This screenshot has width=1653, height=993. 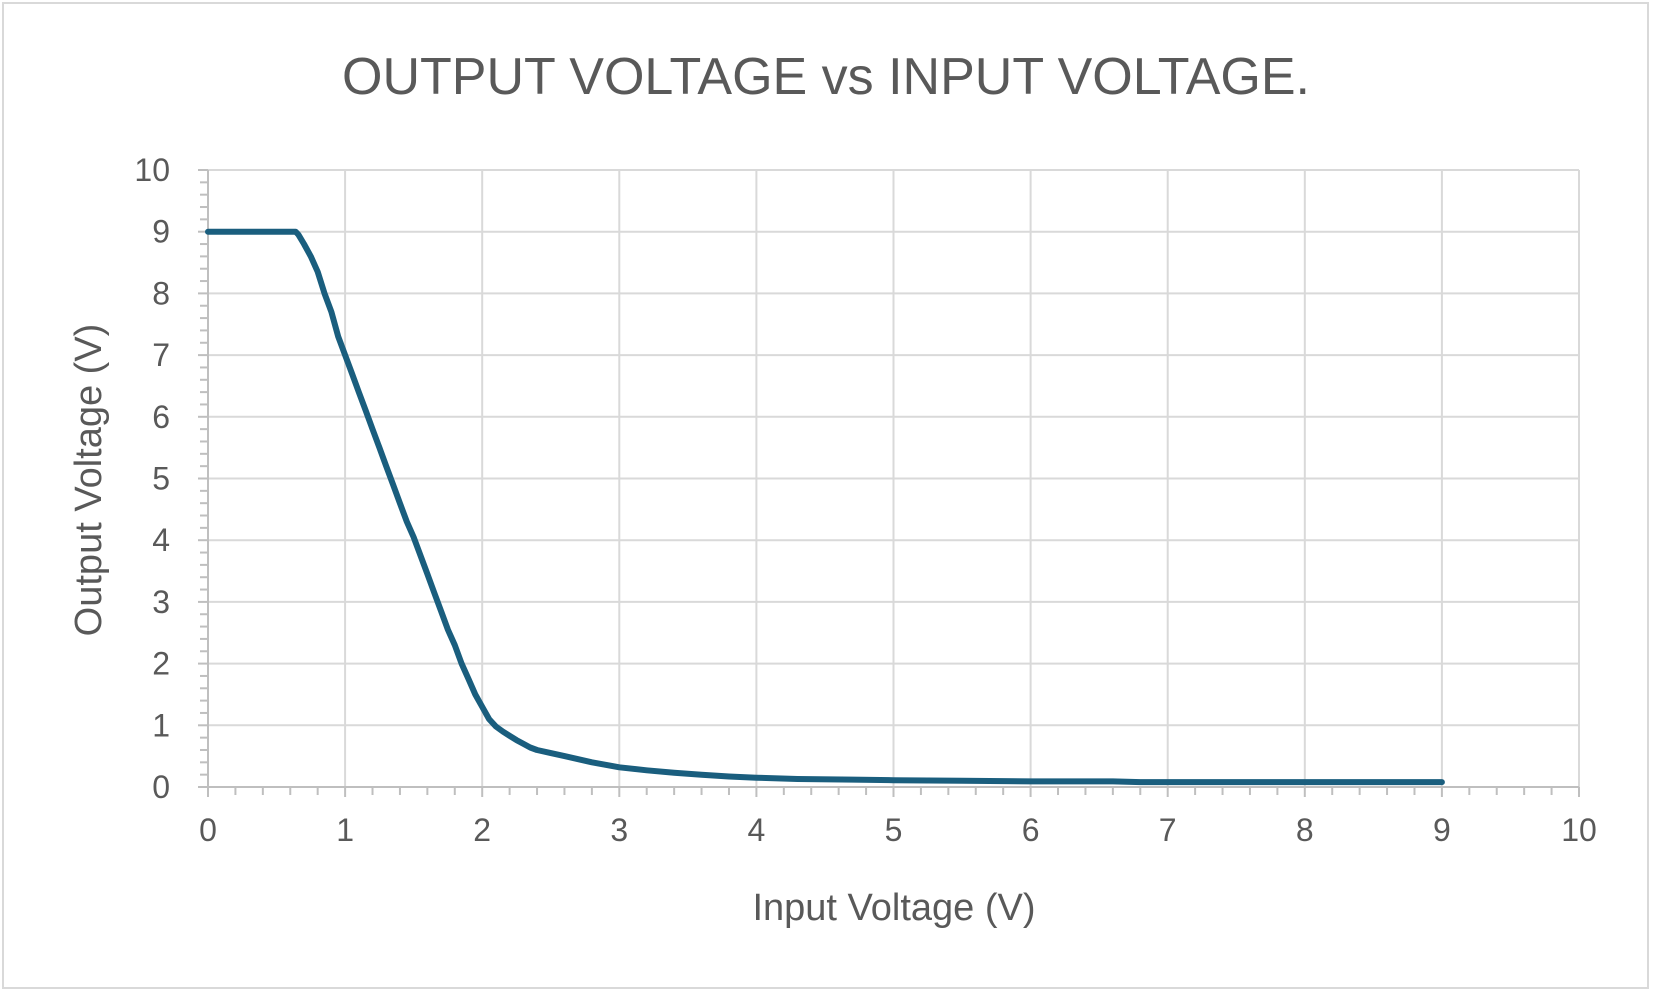 I want to click on y-tick-label: 6, so click(x=161, y=417).